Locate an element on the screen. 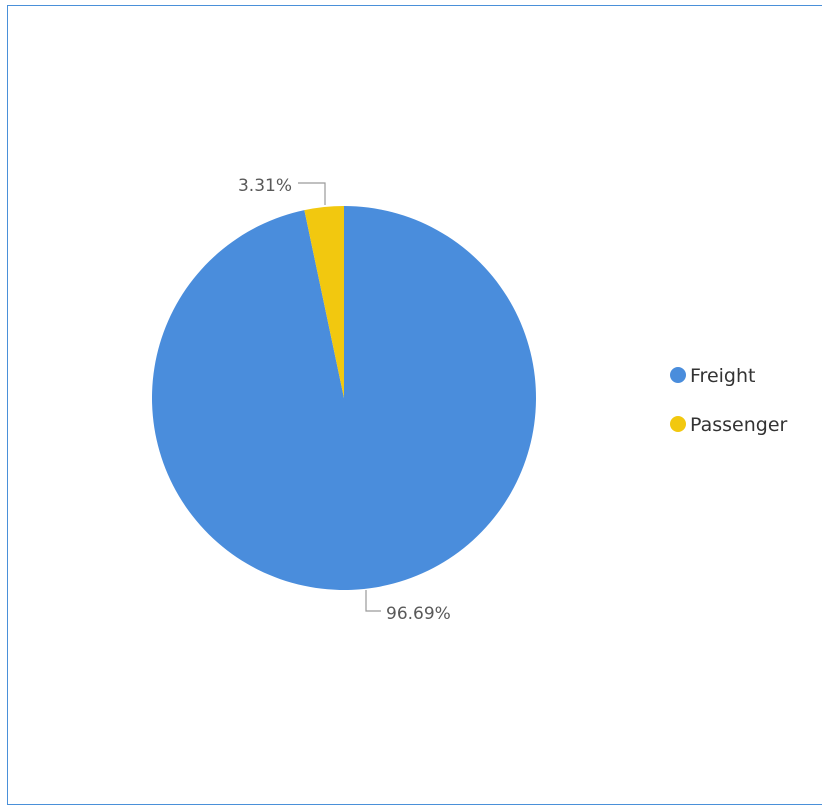 The width and height of the screenshot is (822, 805). leader-line-freight is located at coordinates (373, 601).